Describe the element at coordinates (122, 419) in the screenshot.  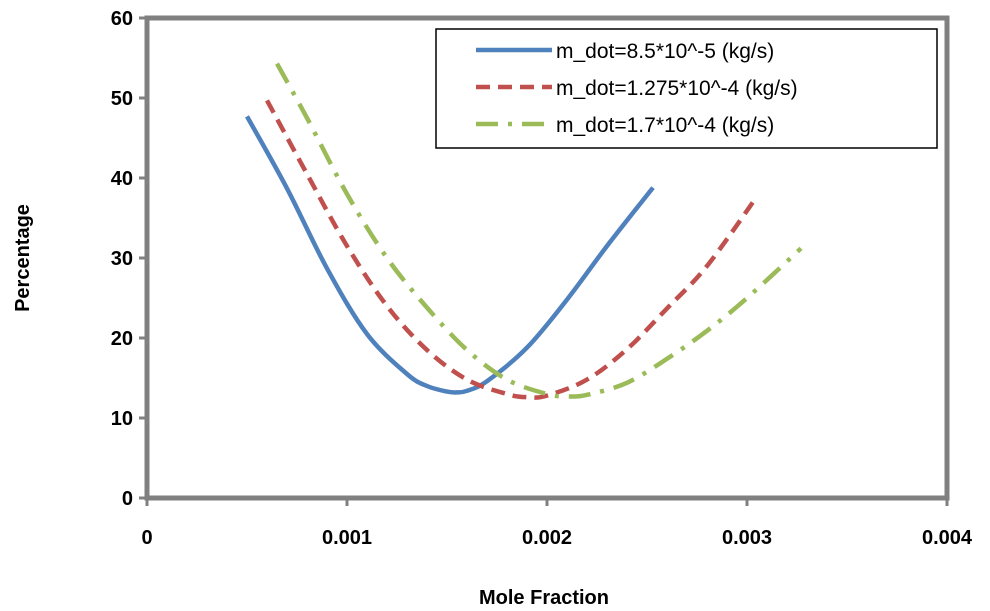
I see `y-tick-label: 10` at that location.